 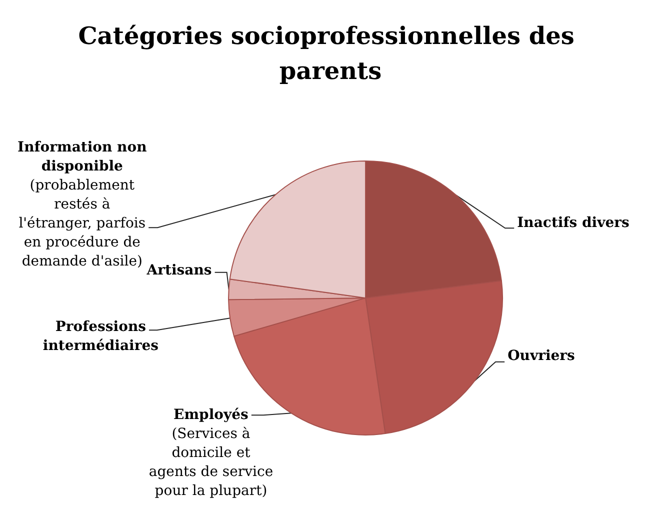 I want to click on slice-label: Ouvriers, so click(x=542, y=356).